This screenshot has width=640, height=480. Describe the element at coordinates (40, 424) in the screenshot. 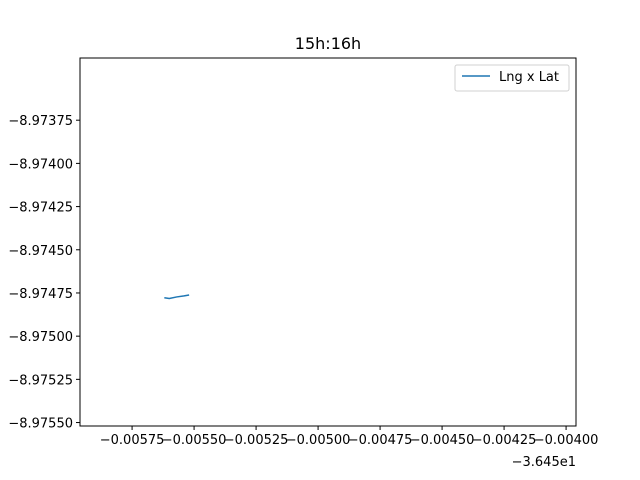

I see `y-tick-label: −8.97550` at that location.